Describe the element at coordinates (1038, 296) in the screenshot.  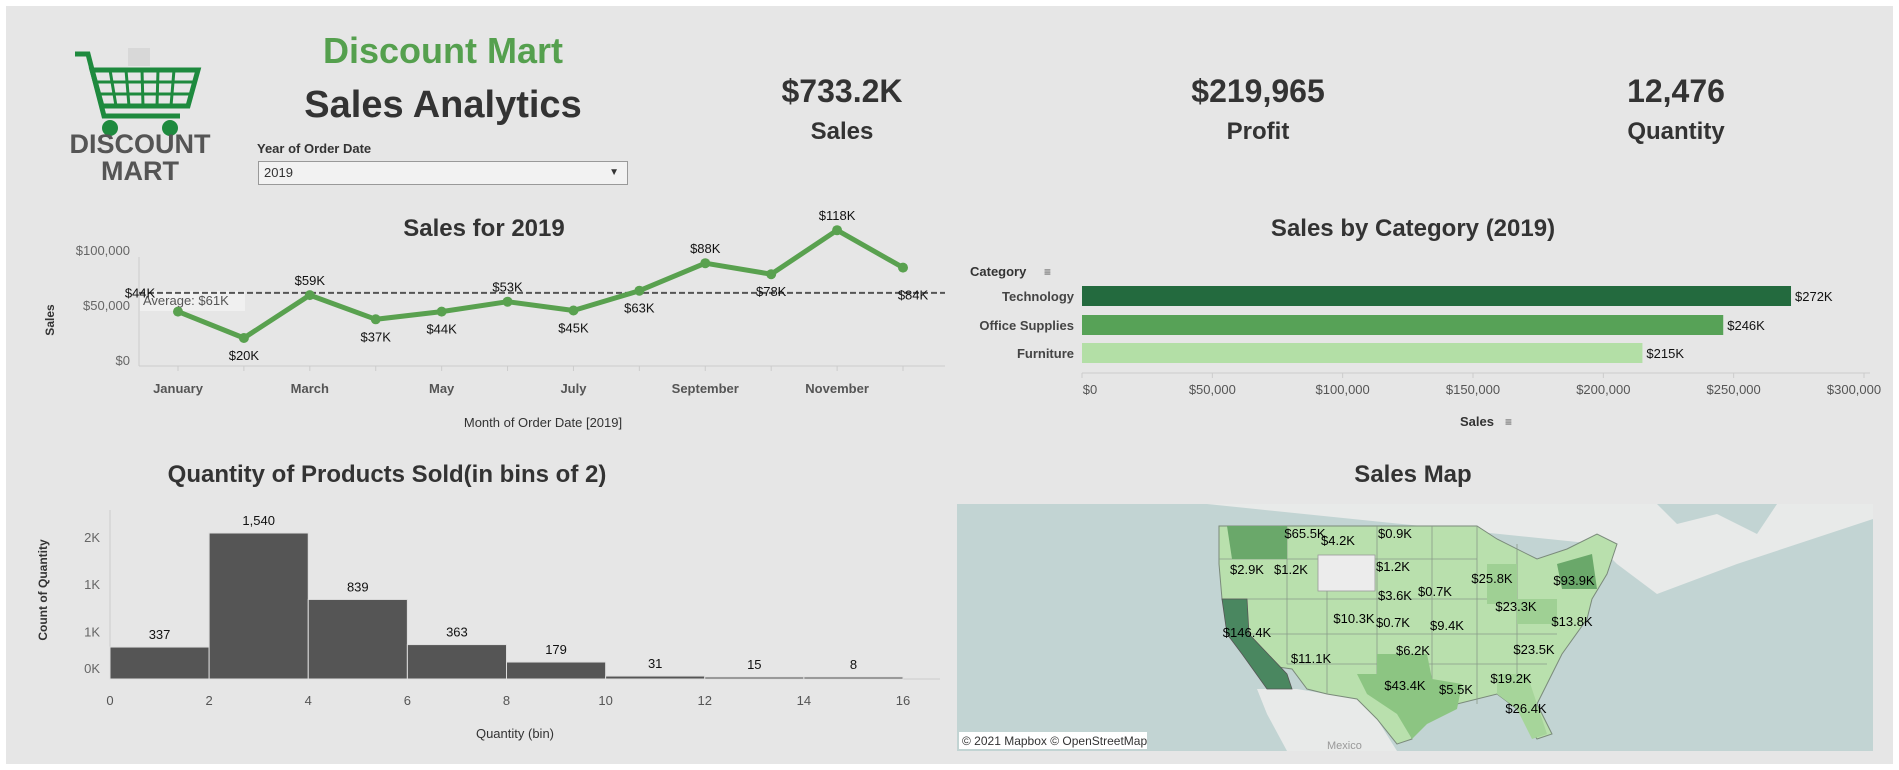
I see `category-label: Technology` at that location.